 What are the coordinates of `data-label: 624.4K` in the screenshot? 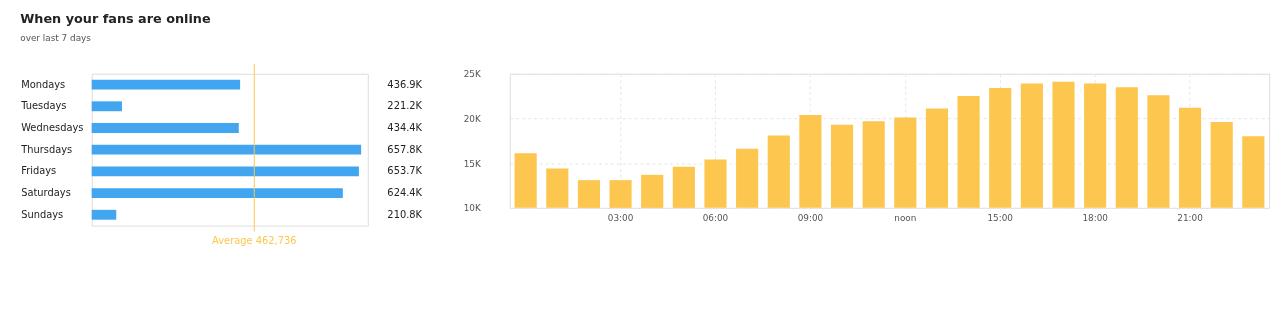 It's located at (405, 193).